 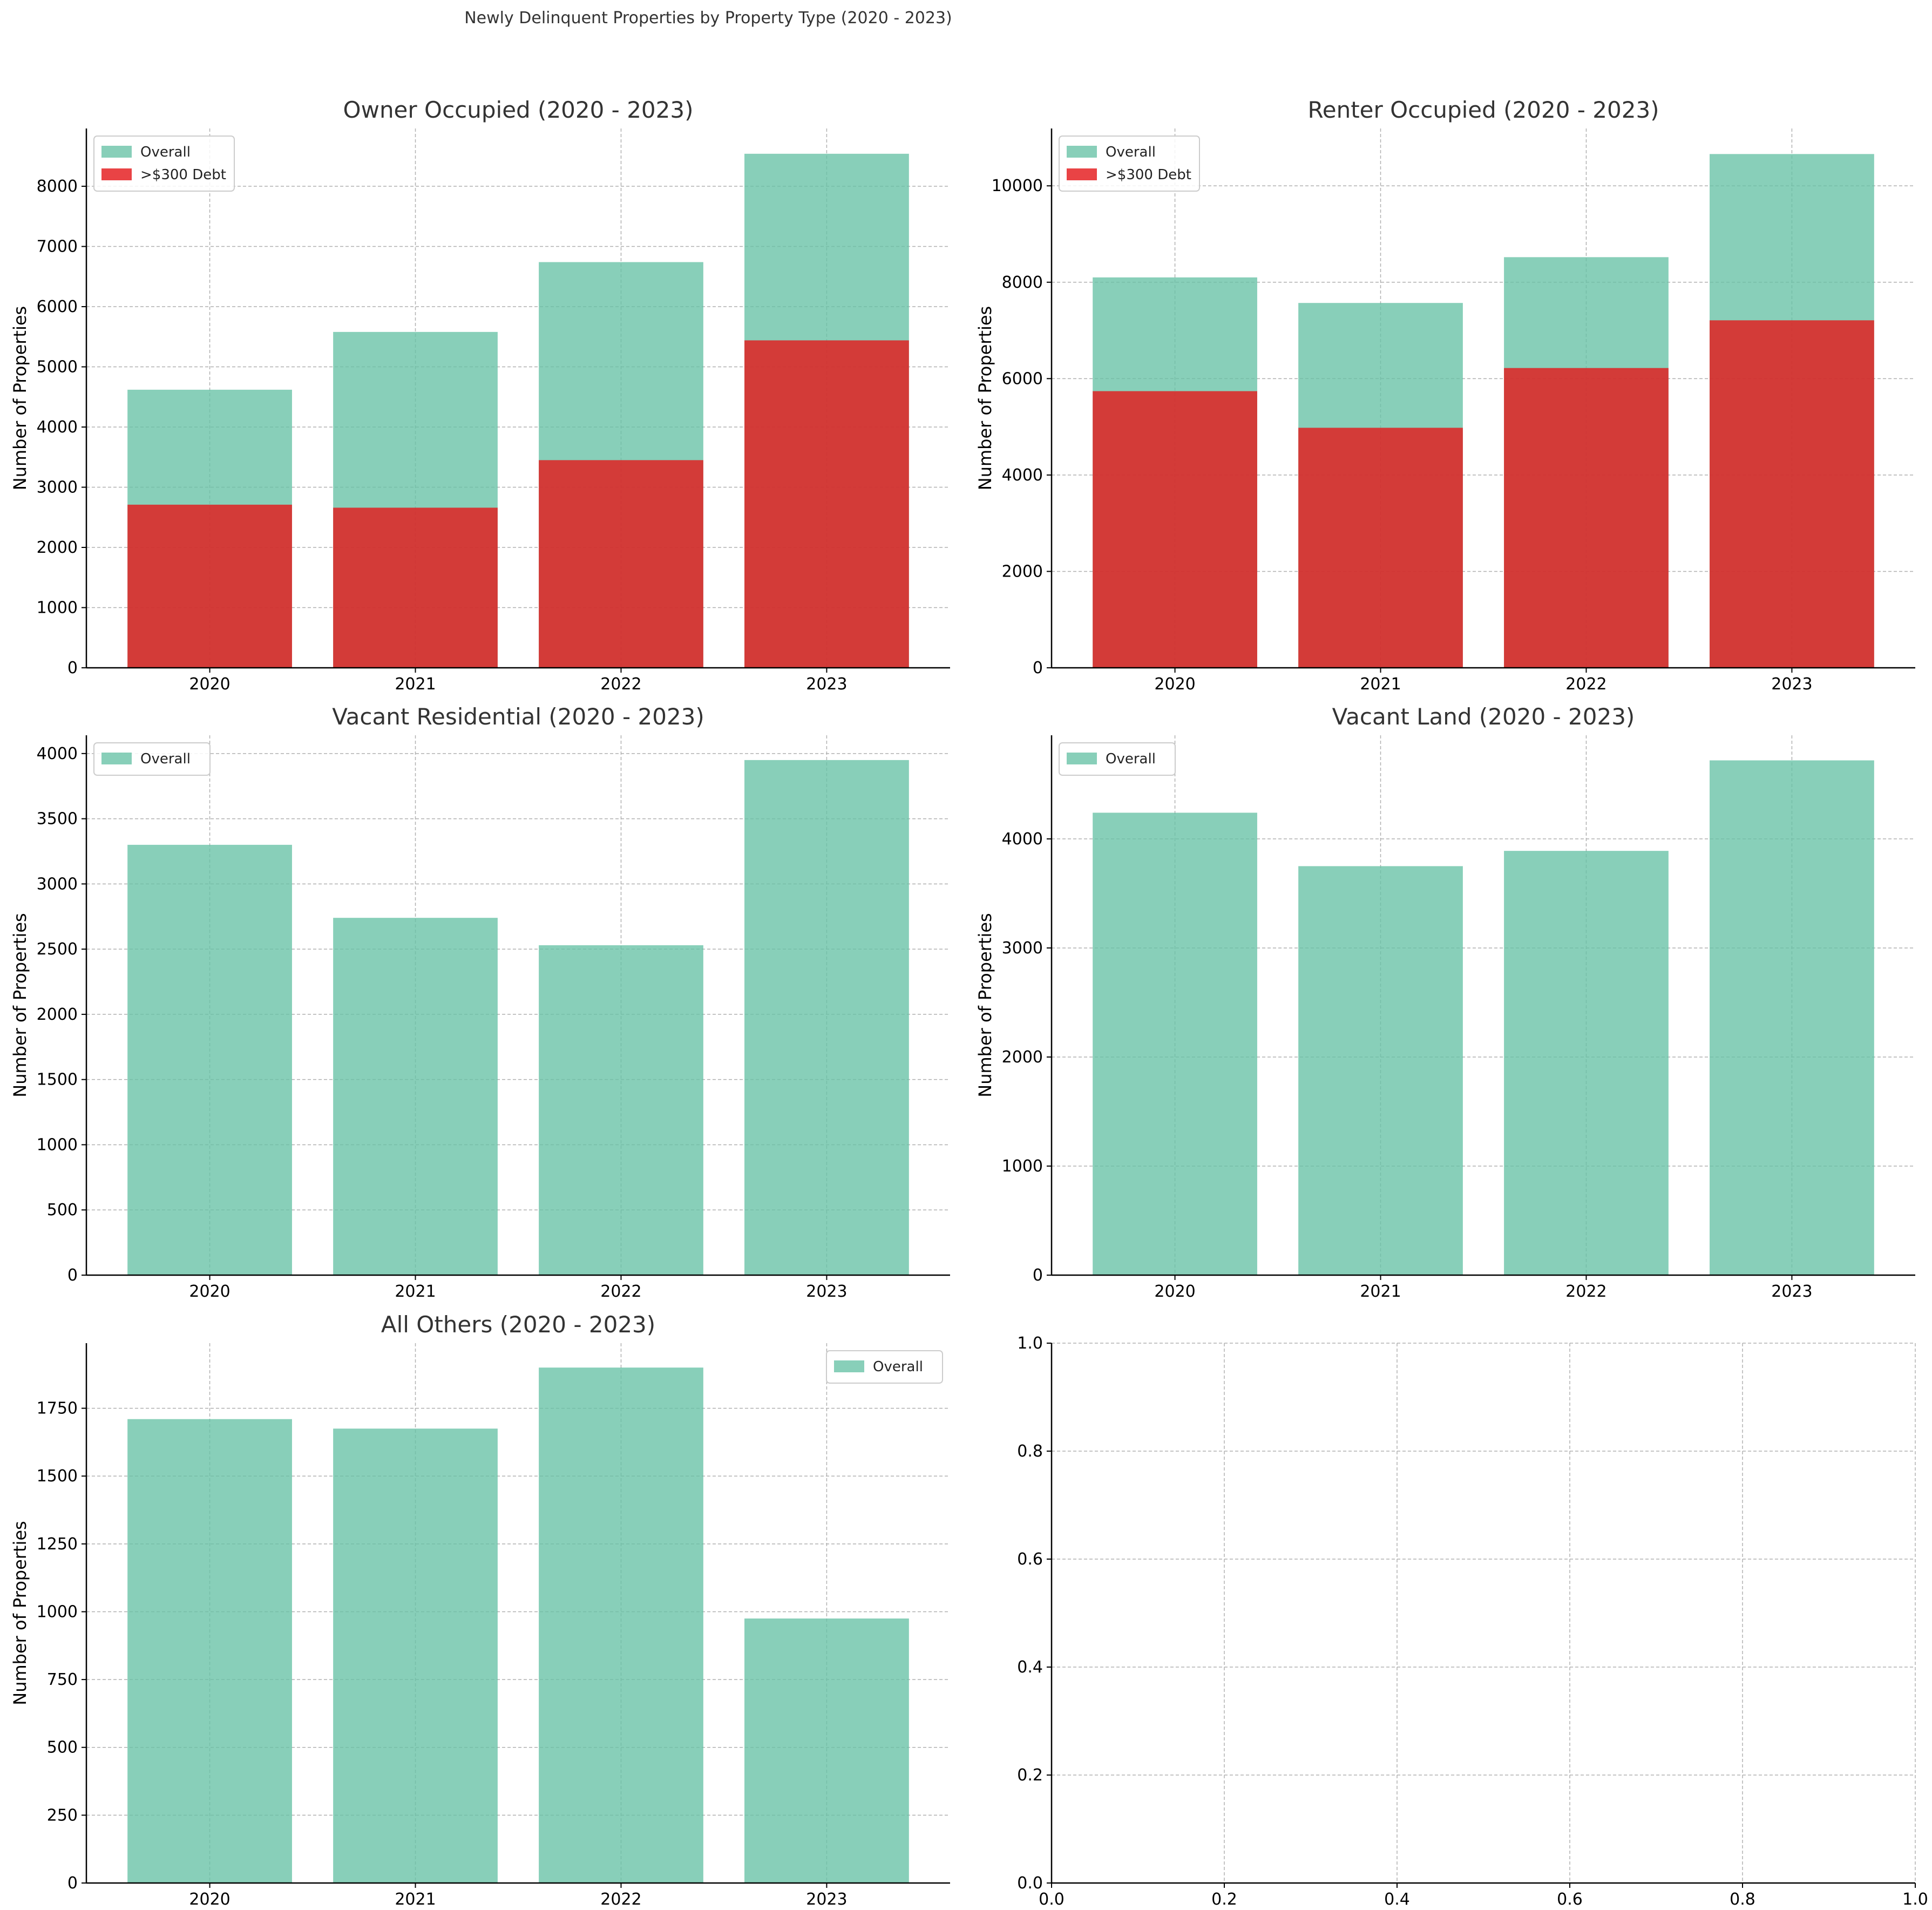 I want to click on x-tick-label: 0.8, so click(x=1742, y=1899).